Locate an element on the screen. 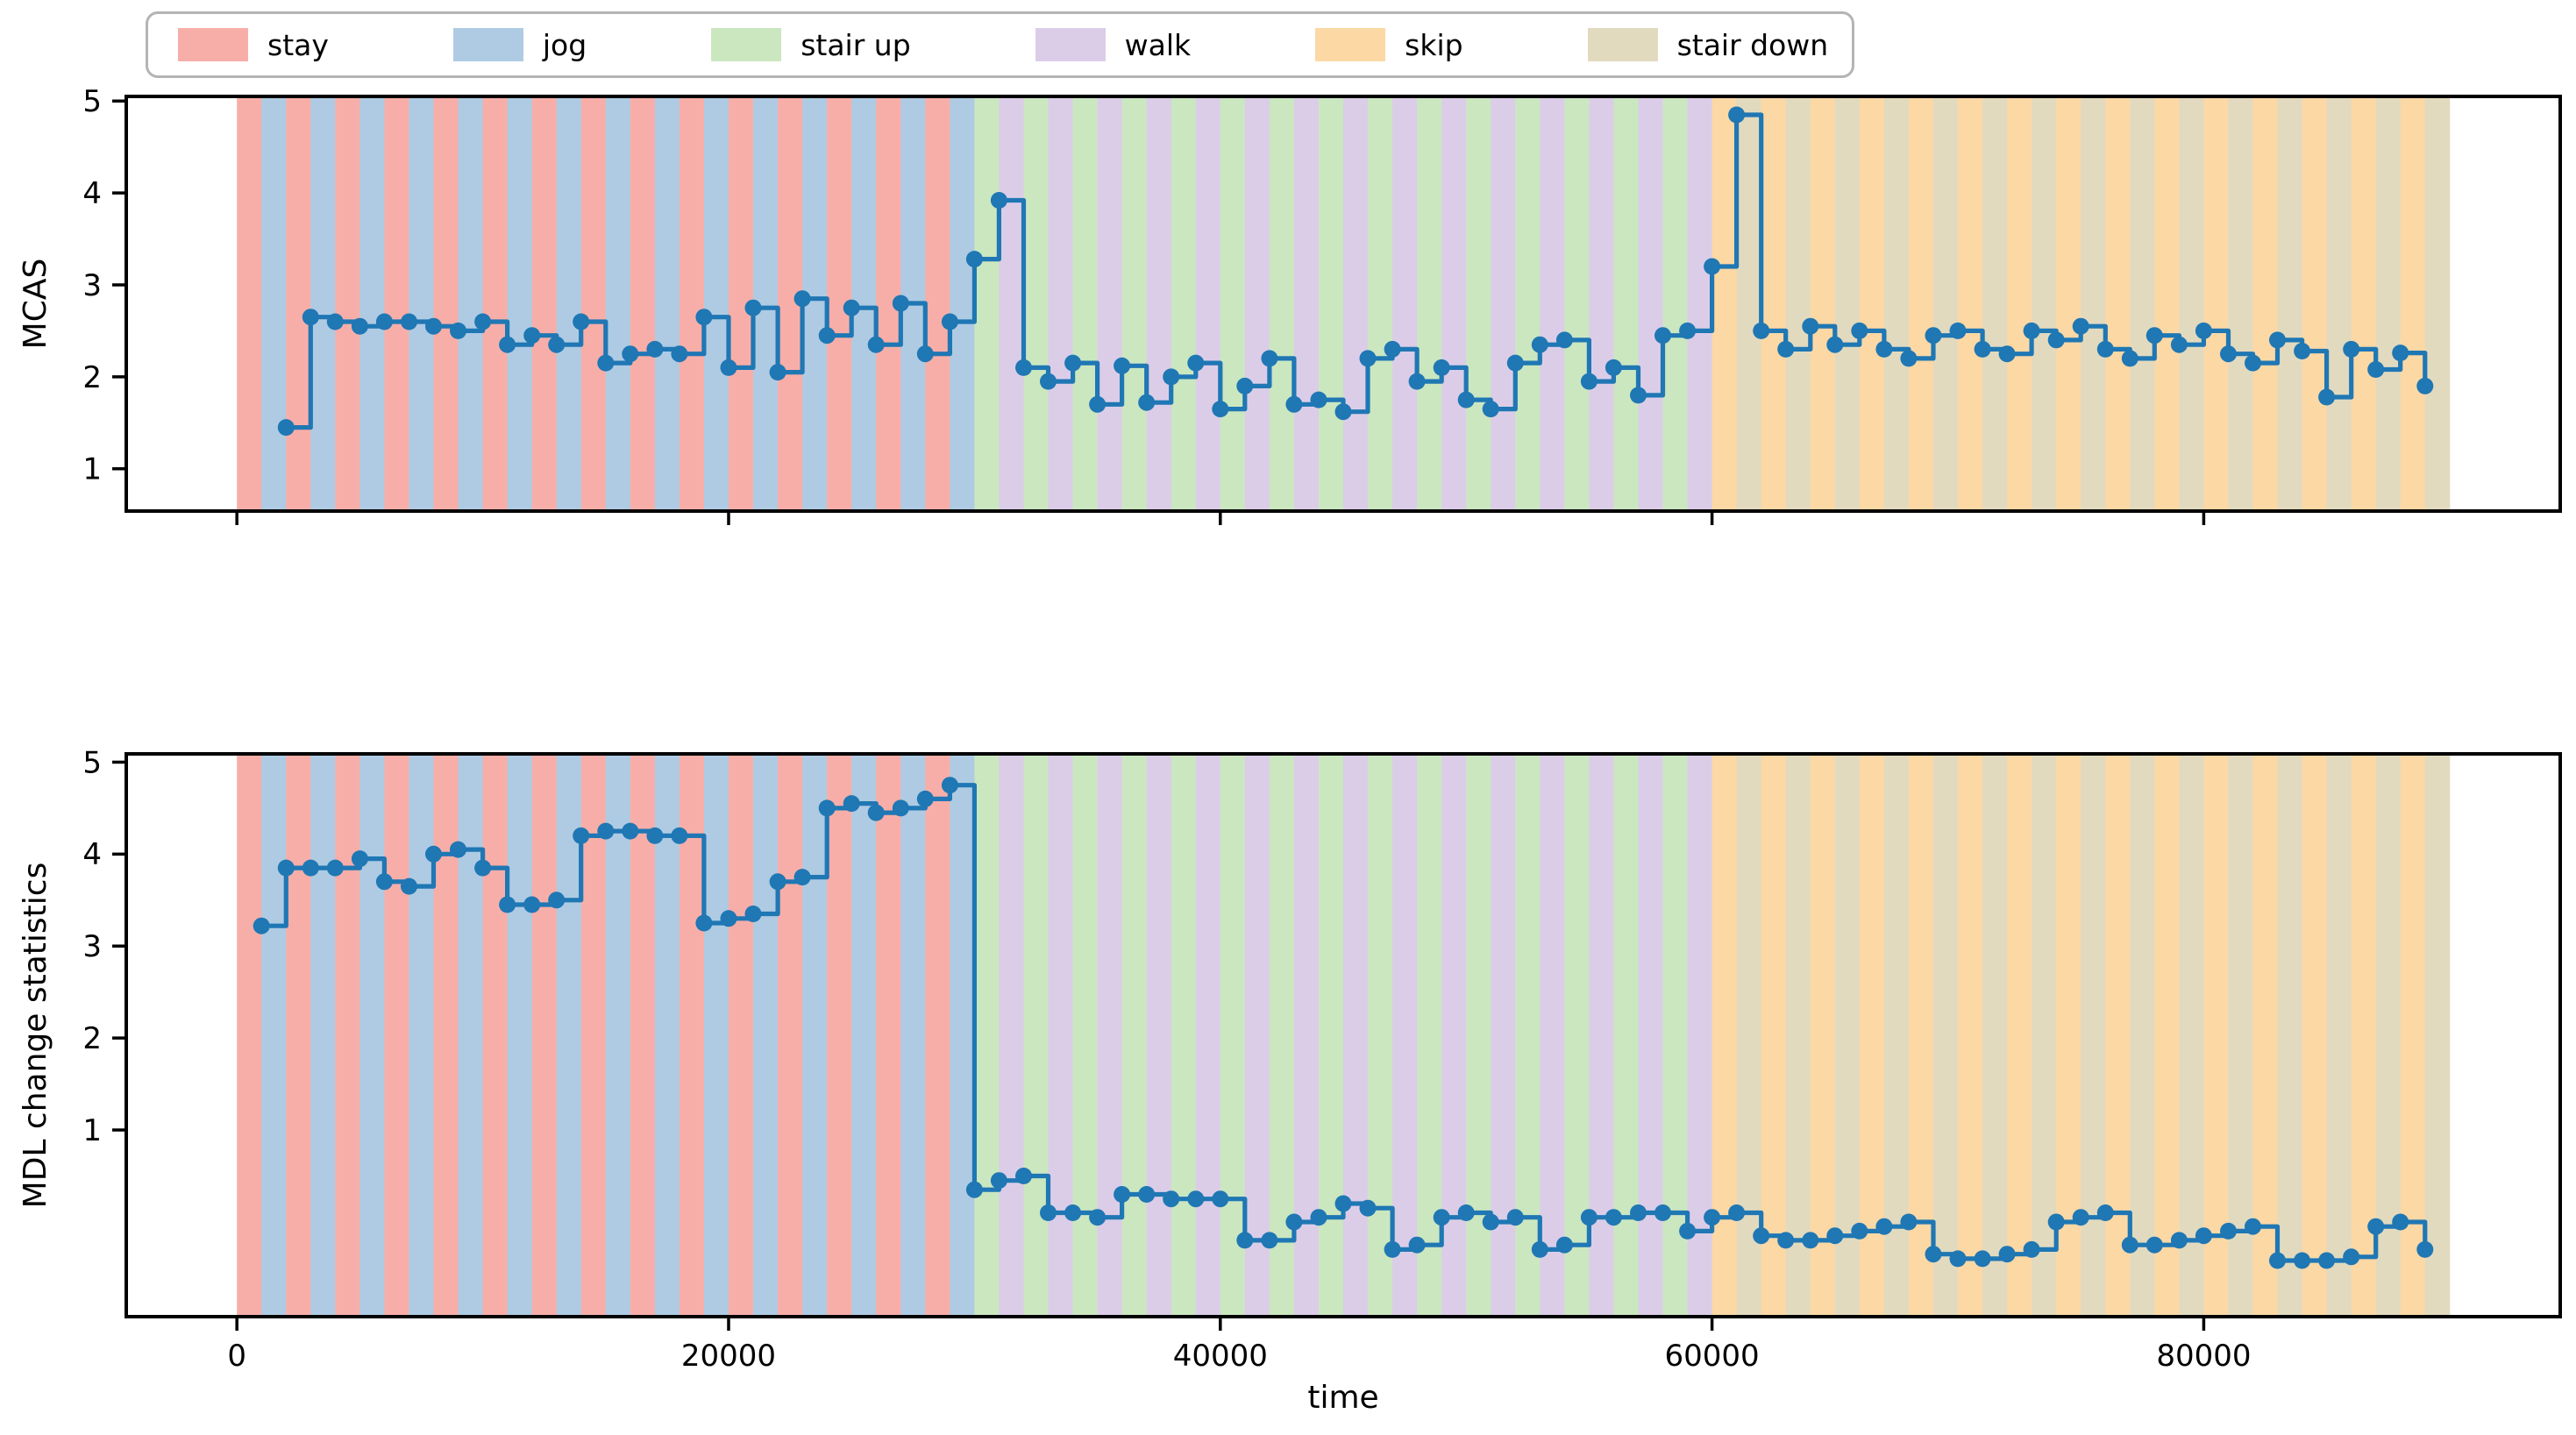 The width and height of the screenshot is (2576, 1435). legend-label: stair up is located at coordinates (856, 44).